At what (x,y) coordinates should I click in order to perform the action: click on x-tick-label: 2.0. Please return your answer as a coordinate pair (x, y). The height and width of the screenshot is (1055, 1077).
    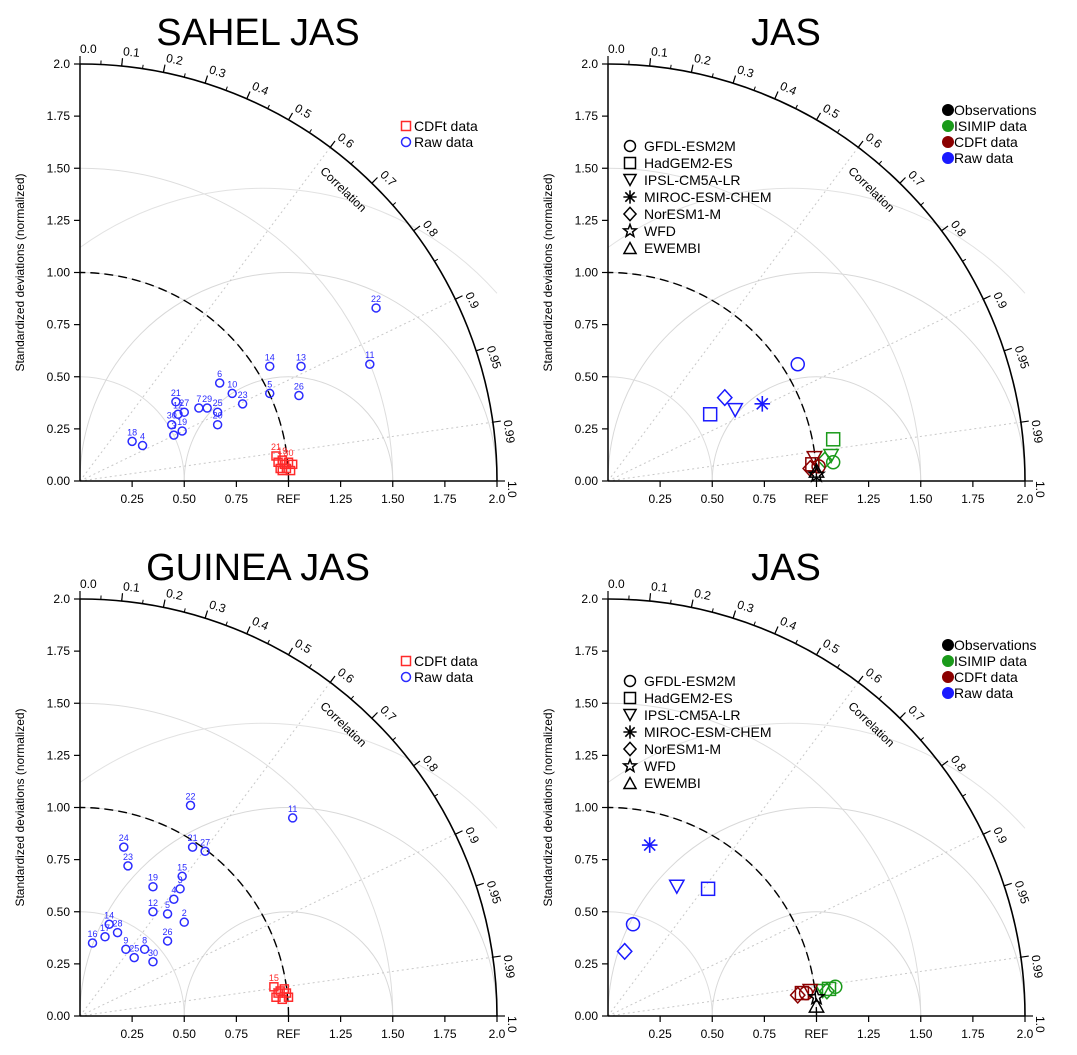
    Looking at the image, I should click on (1025, 499).